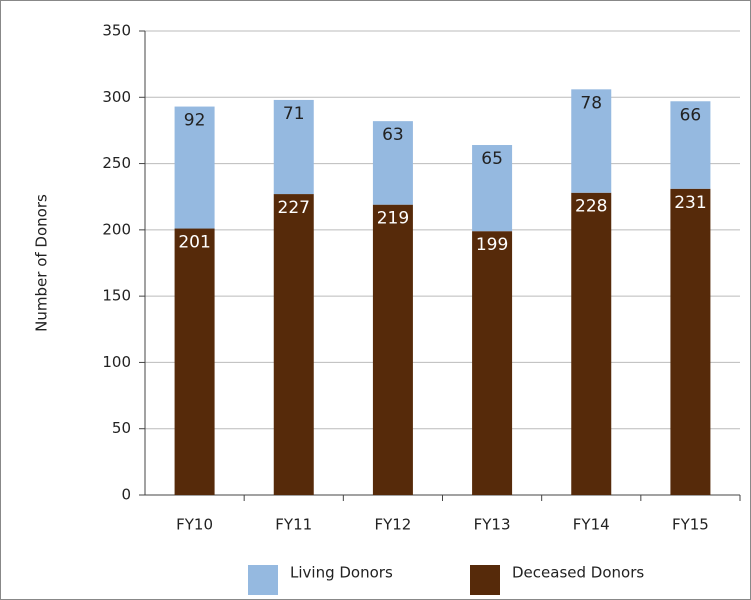  Describe the element at coordinates (195, 121) in the screenshot. I see `data-label: 92` at that location.